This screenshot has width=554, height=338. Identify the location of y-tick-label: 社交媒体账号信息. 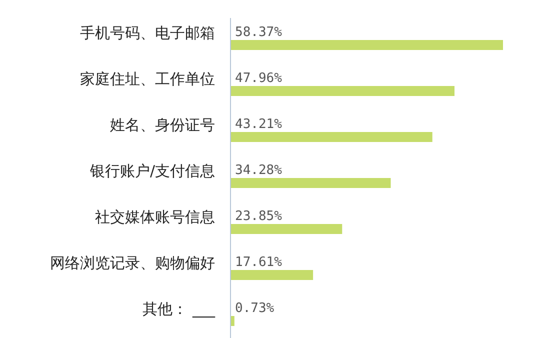
(155, 217).